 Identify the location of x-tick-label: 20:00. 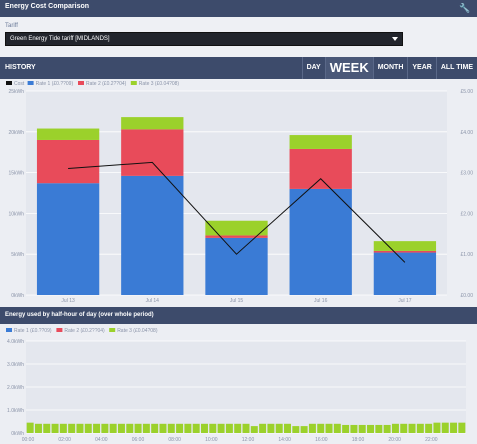
(394, 440).